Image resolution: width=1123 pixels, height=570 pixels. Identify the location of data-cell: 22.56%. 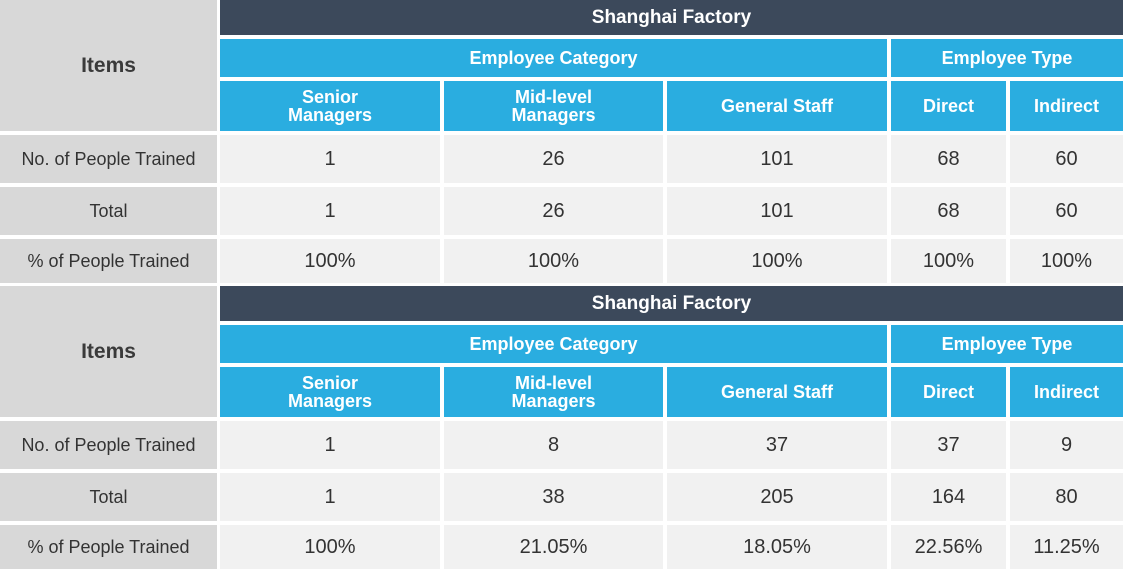
(948, 547).